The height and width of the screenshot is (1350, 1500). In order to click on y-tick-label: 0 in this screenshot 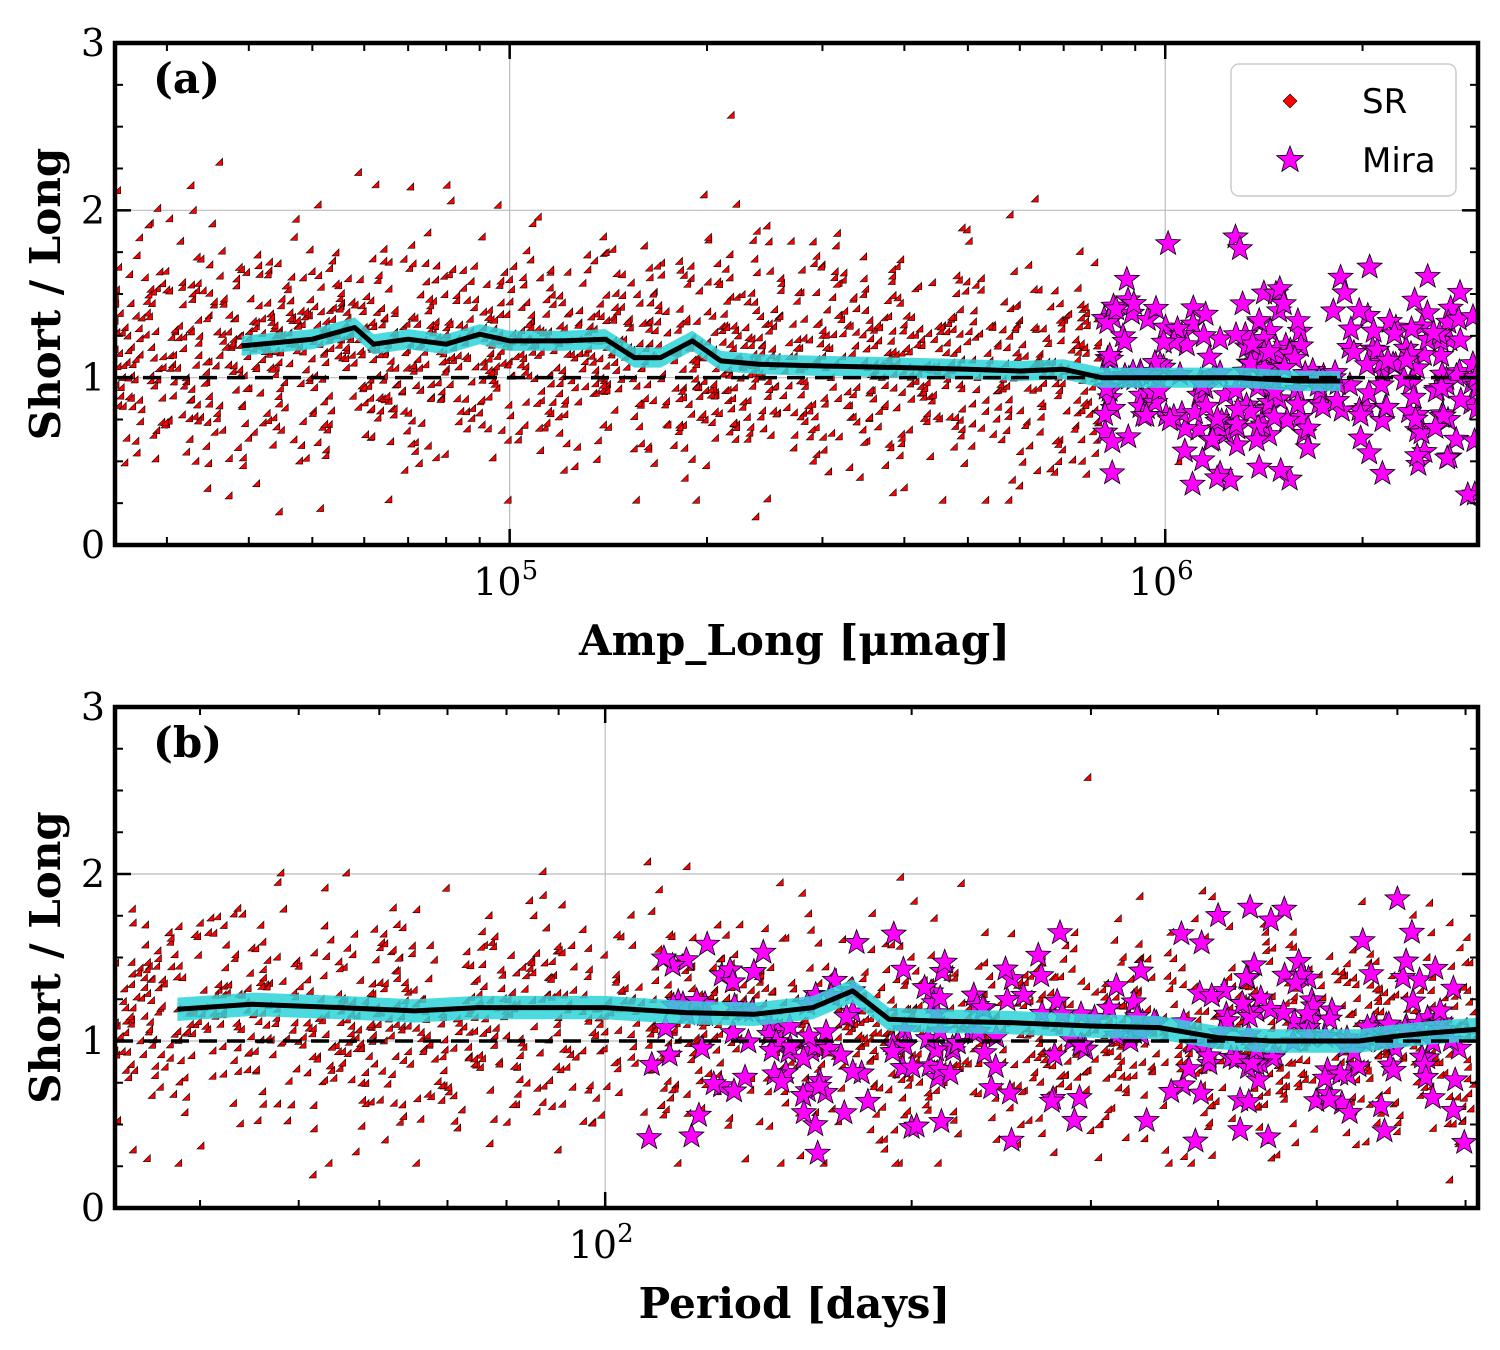, I will do `click(93, 1208)`.